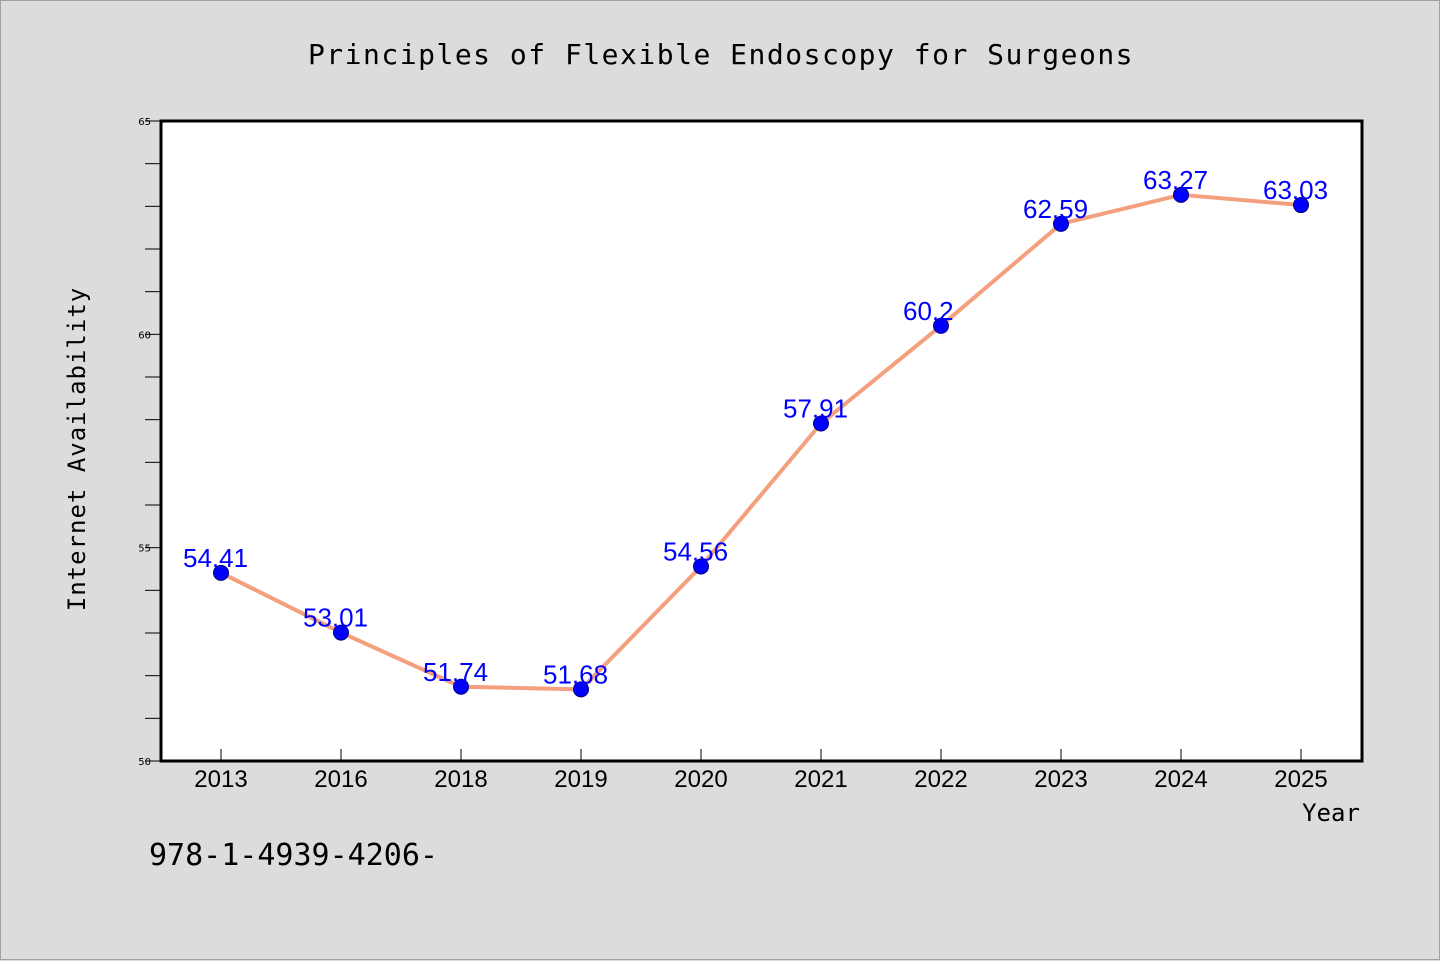 The height and width of the screenshot is (961, 1440). Describe the element at coordinates (335, 618) in the screenshot. I see `data-label: 53.01` at that location.